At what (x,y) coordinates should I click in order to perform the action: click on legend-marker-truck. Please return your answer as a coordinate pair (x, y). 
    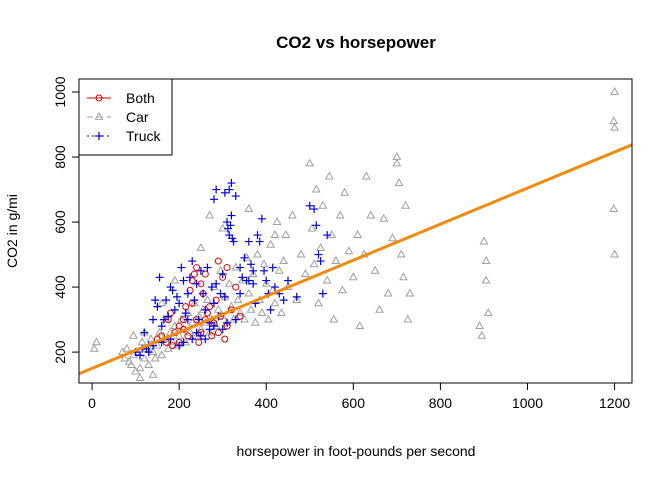
    Looking at the image, I should click on (99, 136).